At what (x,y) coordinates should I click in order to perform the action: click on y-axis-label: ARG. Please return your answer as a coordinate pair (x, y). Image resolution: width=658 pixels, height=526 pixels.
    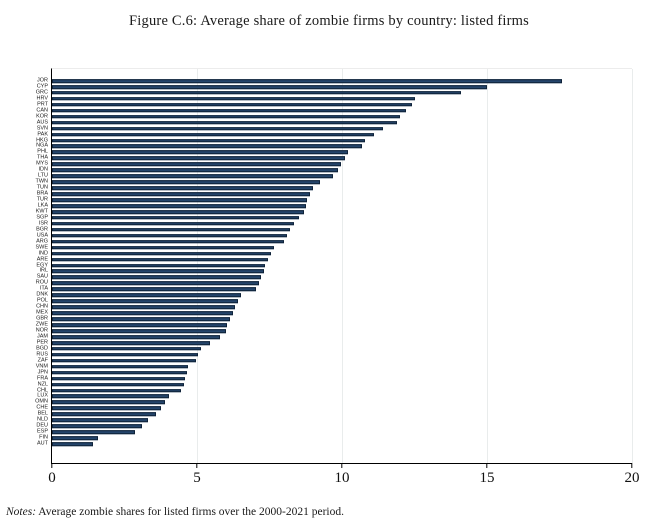
    Looking at the image, I should click on (42, 240).